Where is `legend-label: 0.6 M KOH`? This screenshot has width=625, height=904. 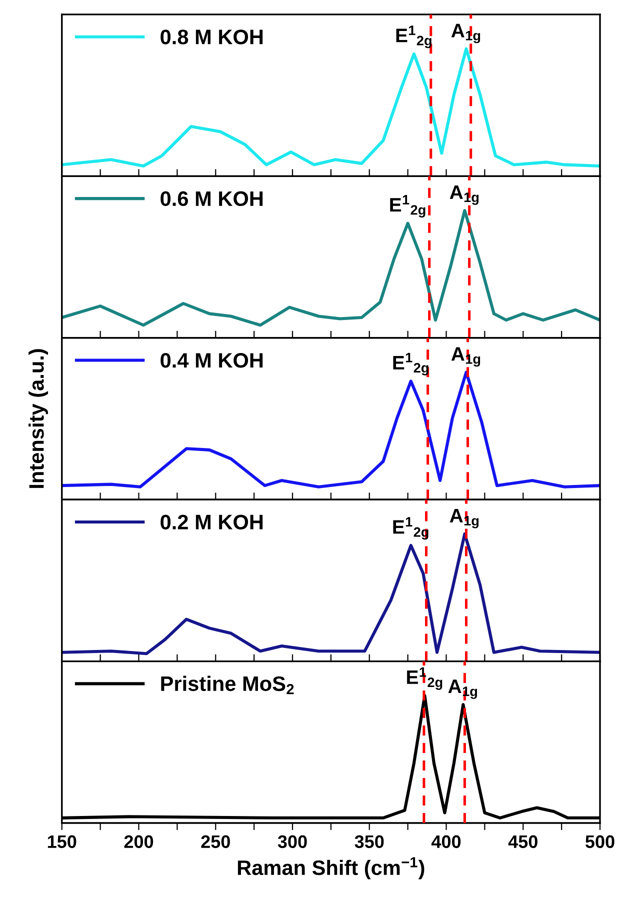 legend-label: 0.6 M KOH is located at coordinates (211, 198).